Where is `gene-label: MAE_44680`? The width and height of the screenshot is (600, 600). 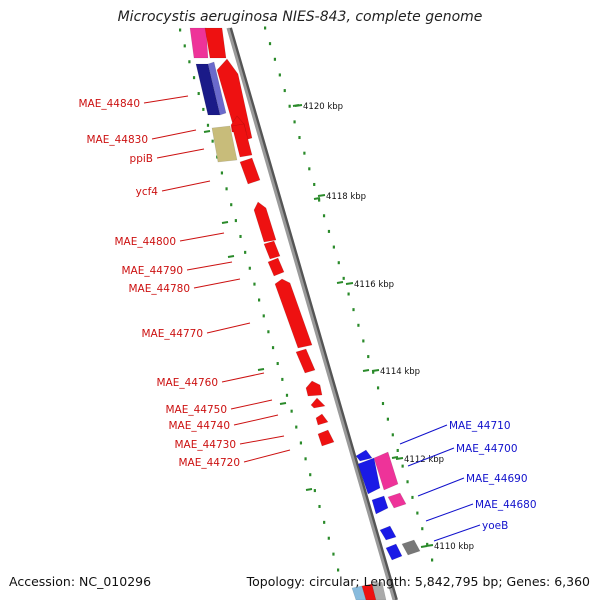 gene-label: MAE_44680 is located at coordinates (506, 505).